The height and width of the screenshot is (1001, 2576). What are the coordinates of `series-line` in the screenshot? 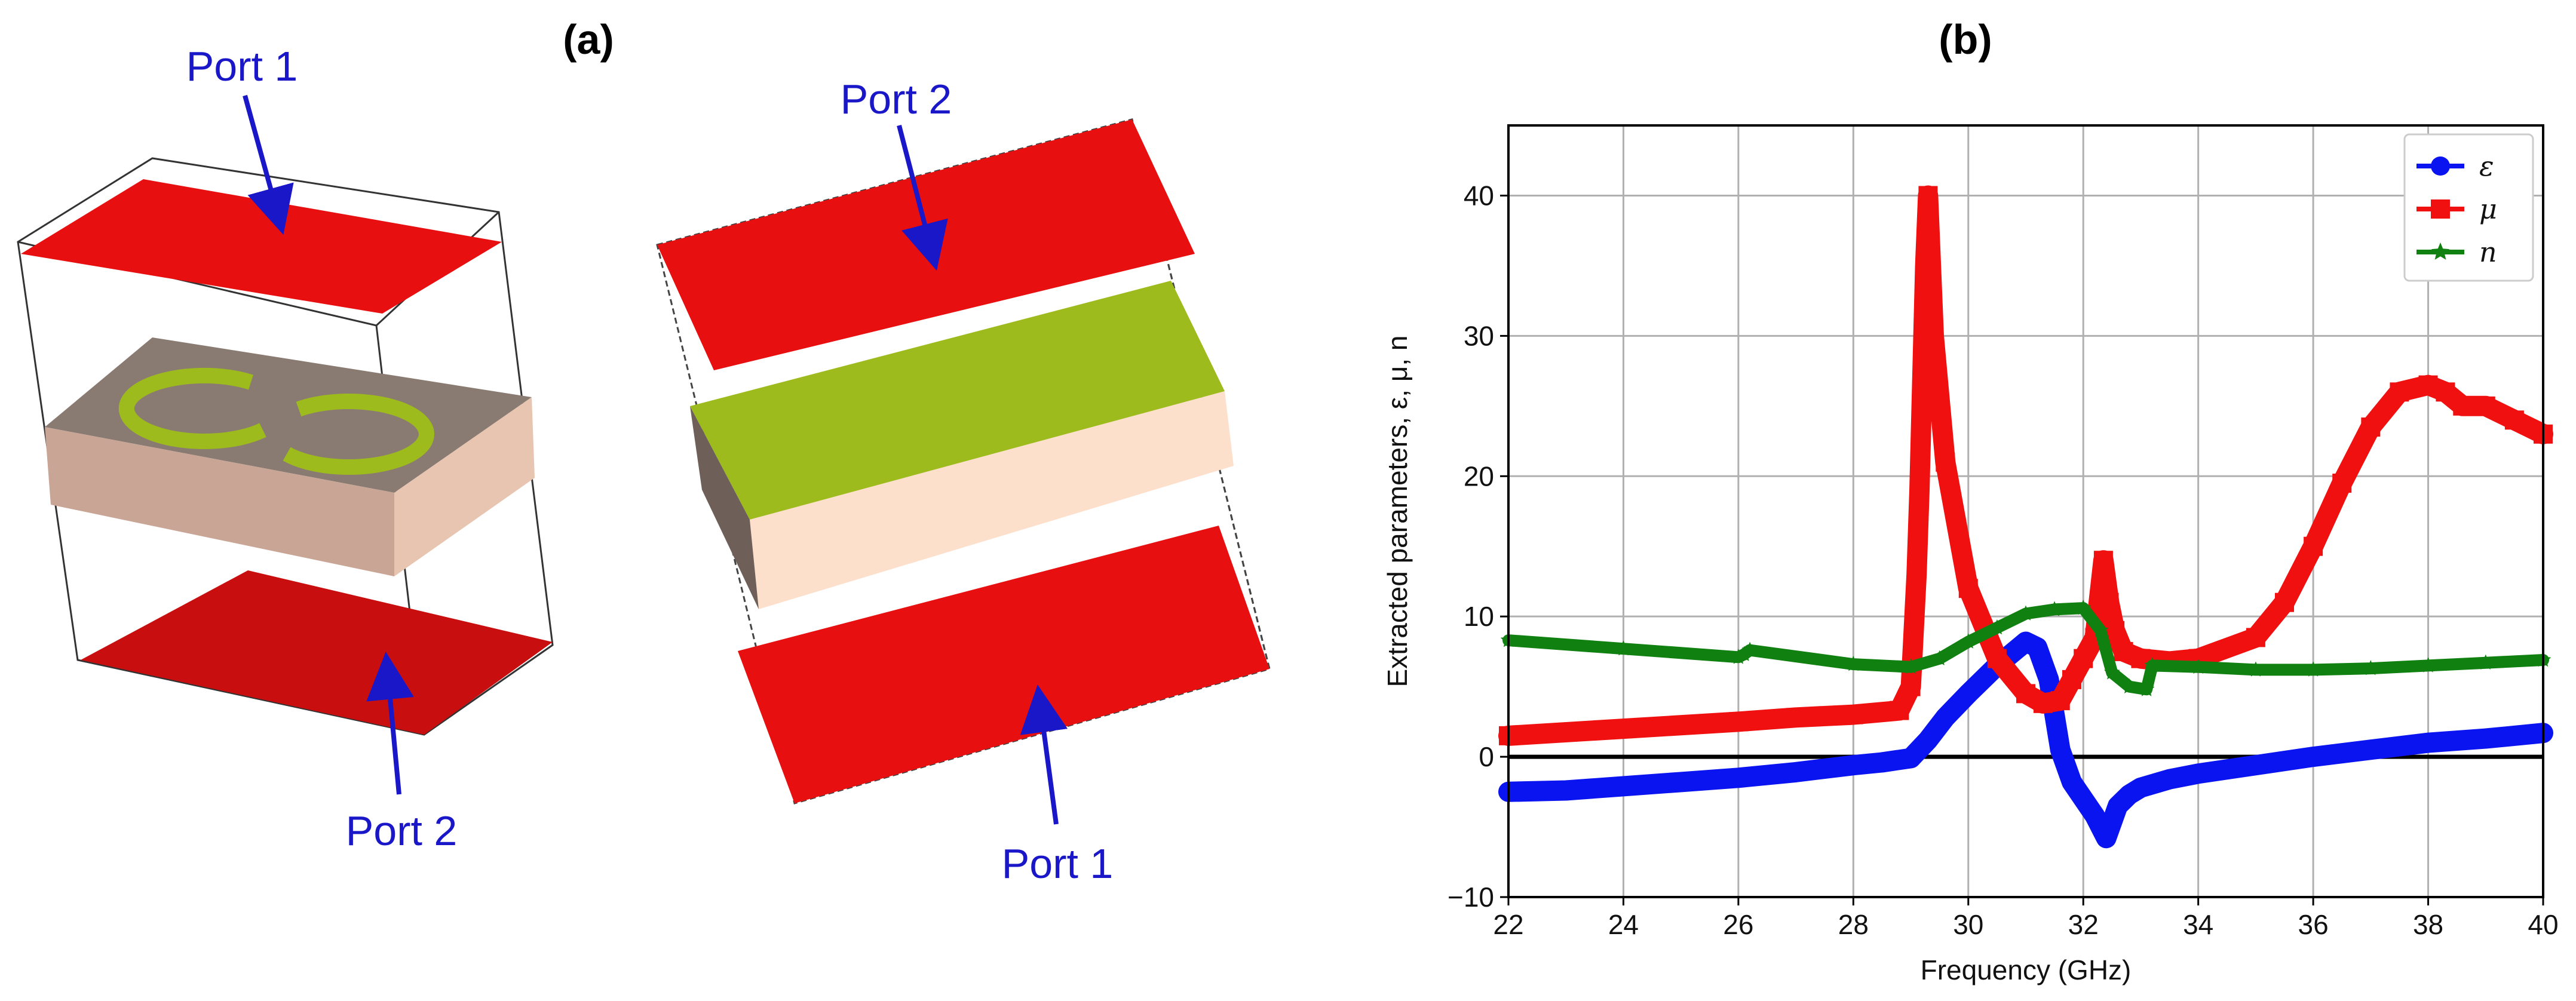 It's located at (2025, 740).